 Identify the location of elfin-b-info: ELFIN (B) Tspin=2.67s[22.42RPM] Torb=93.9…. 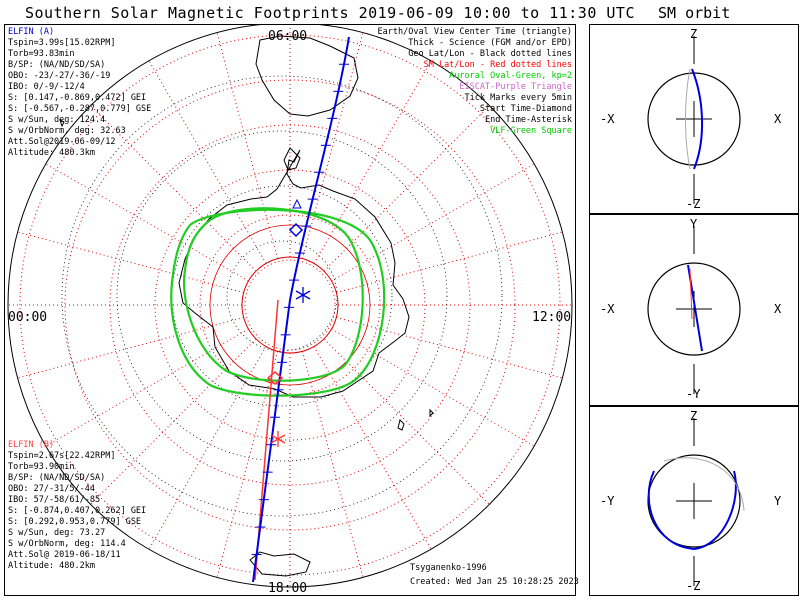
(77, 505).